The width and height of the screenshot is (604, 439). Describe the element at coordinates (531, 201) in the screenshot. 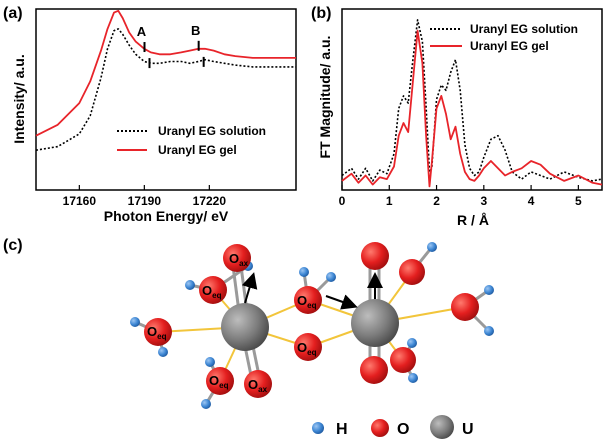

I see `panel-b-x-tick-label: 4` at that location.